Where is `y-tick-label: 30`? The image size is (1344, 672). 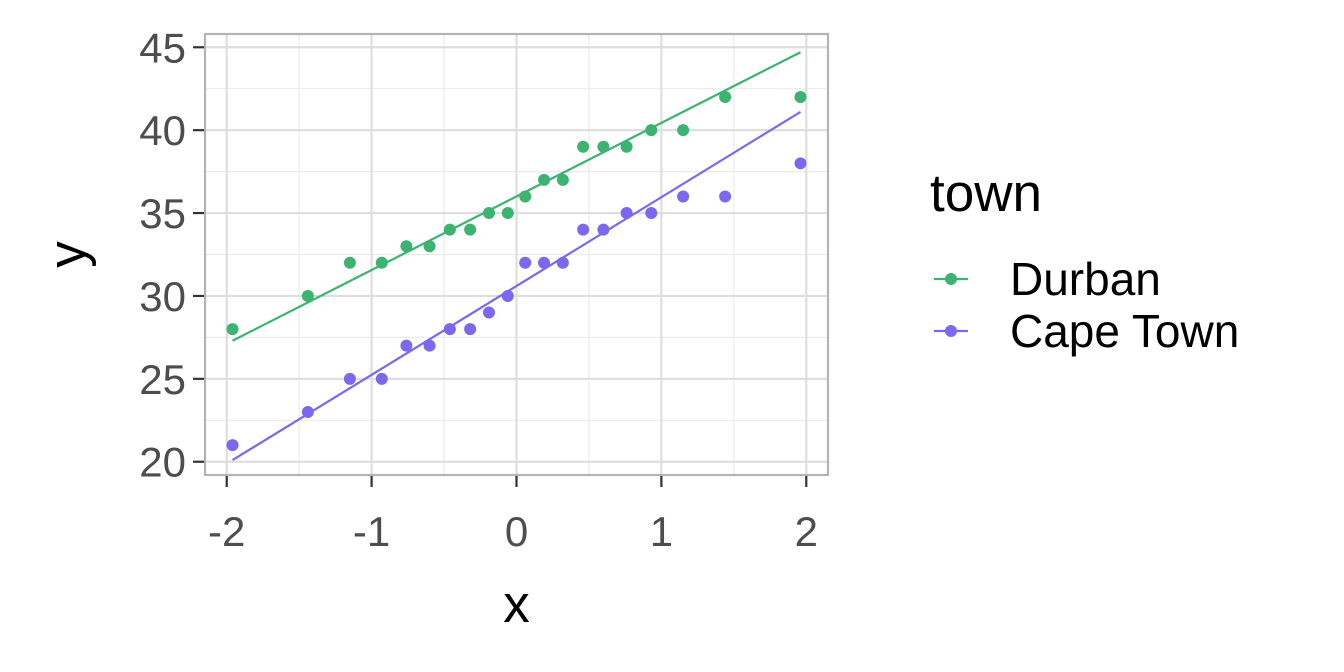
y-tick-label: 30 is located at coordinates (162, 296).